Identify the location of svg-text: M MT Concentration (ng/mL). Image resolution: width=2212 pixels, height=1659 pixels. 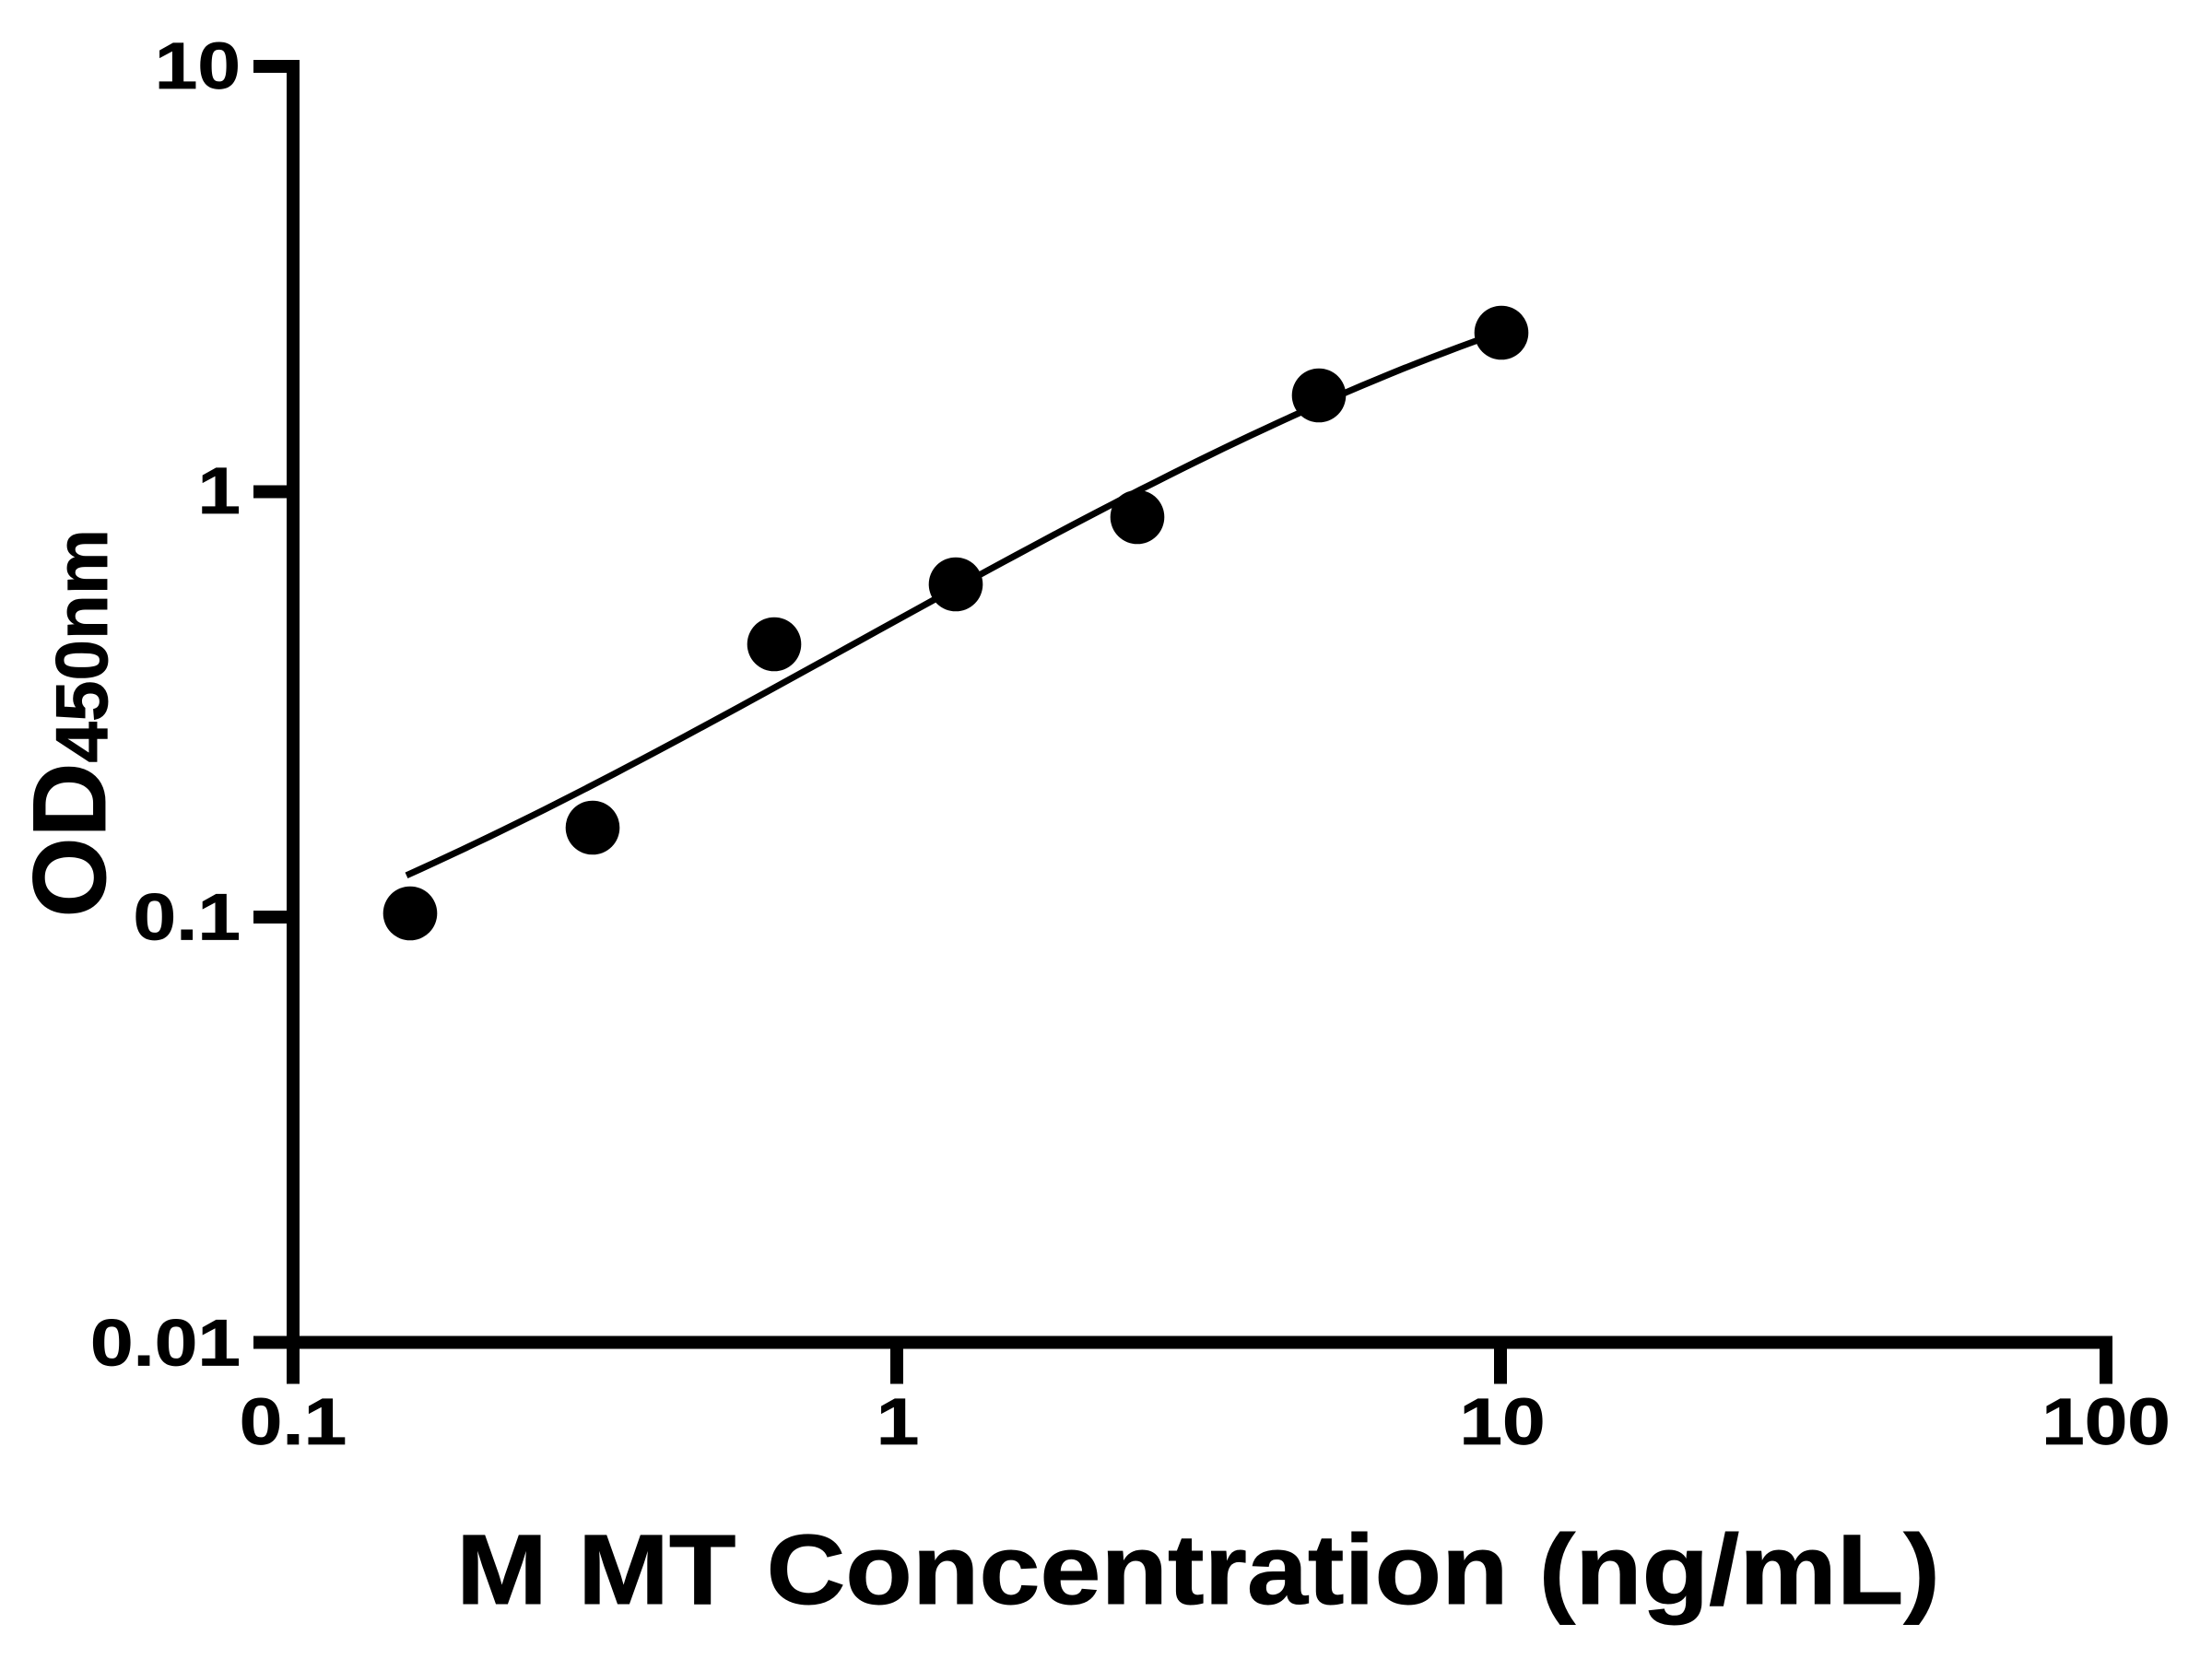
(1198, 1570).